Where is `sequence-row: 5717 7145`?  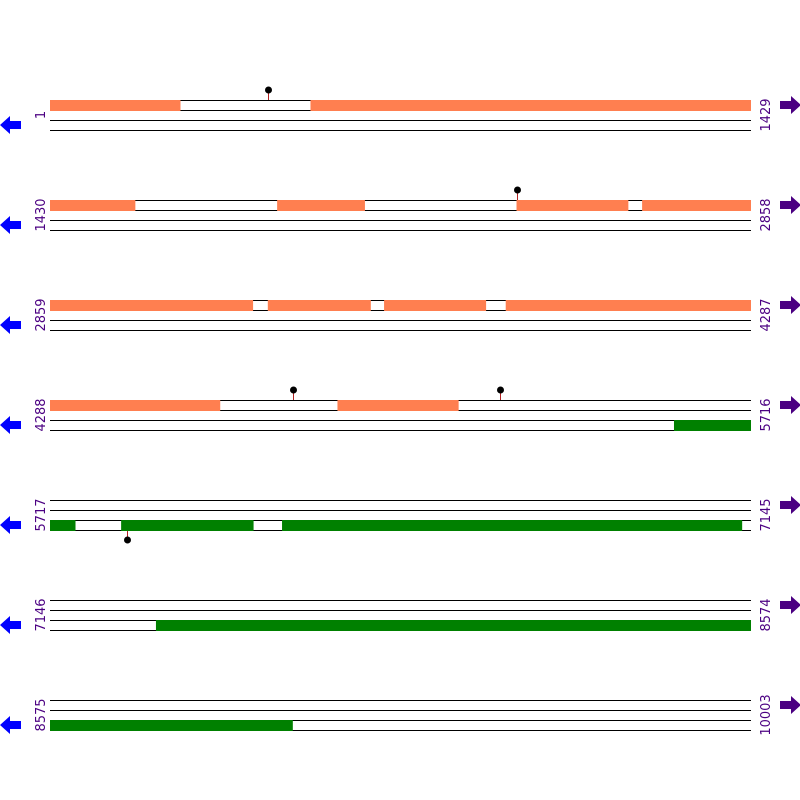 sequence-row: 5717 7145 is located at coordinates (400, 520).